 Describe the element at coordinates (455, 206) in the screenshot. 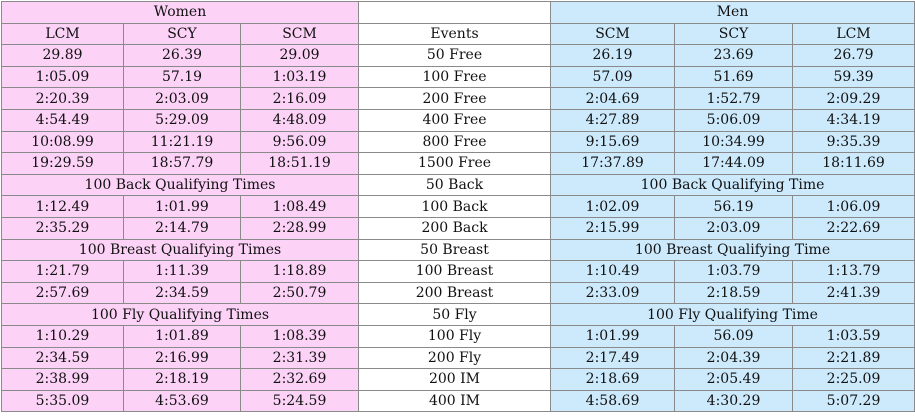

I see `event-name: 100 Back` at that location.